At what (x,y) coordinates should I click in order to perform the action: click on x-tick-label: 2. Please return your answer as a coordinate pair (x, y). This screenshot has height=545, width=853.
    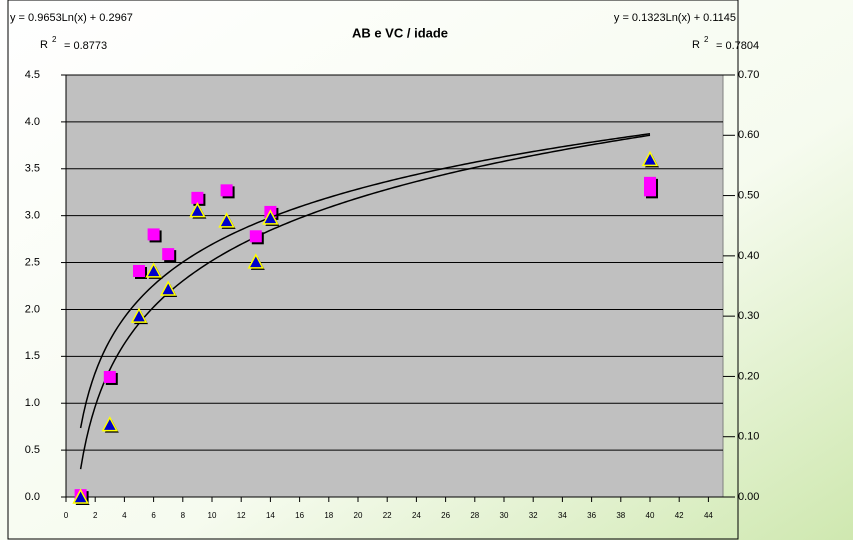
    Looking at the image, I should click on (95, 515).